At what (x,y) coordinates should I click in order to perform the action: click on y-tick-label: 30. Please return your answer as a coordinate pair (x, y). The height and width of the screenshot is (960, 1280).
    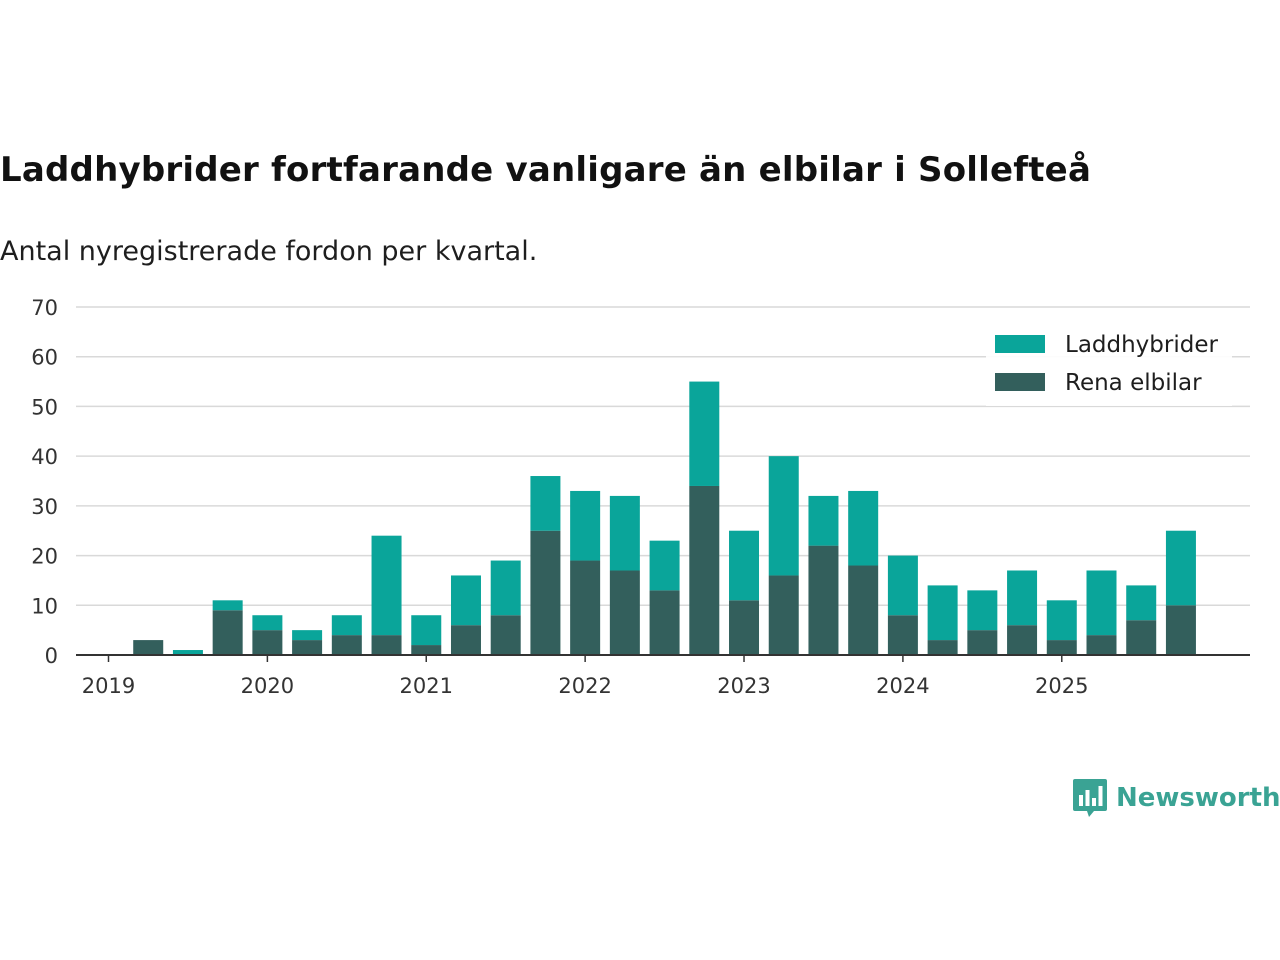
    Looking at the image, I should click on (44, 507).